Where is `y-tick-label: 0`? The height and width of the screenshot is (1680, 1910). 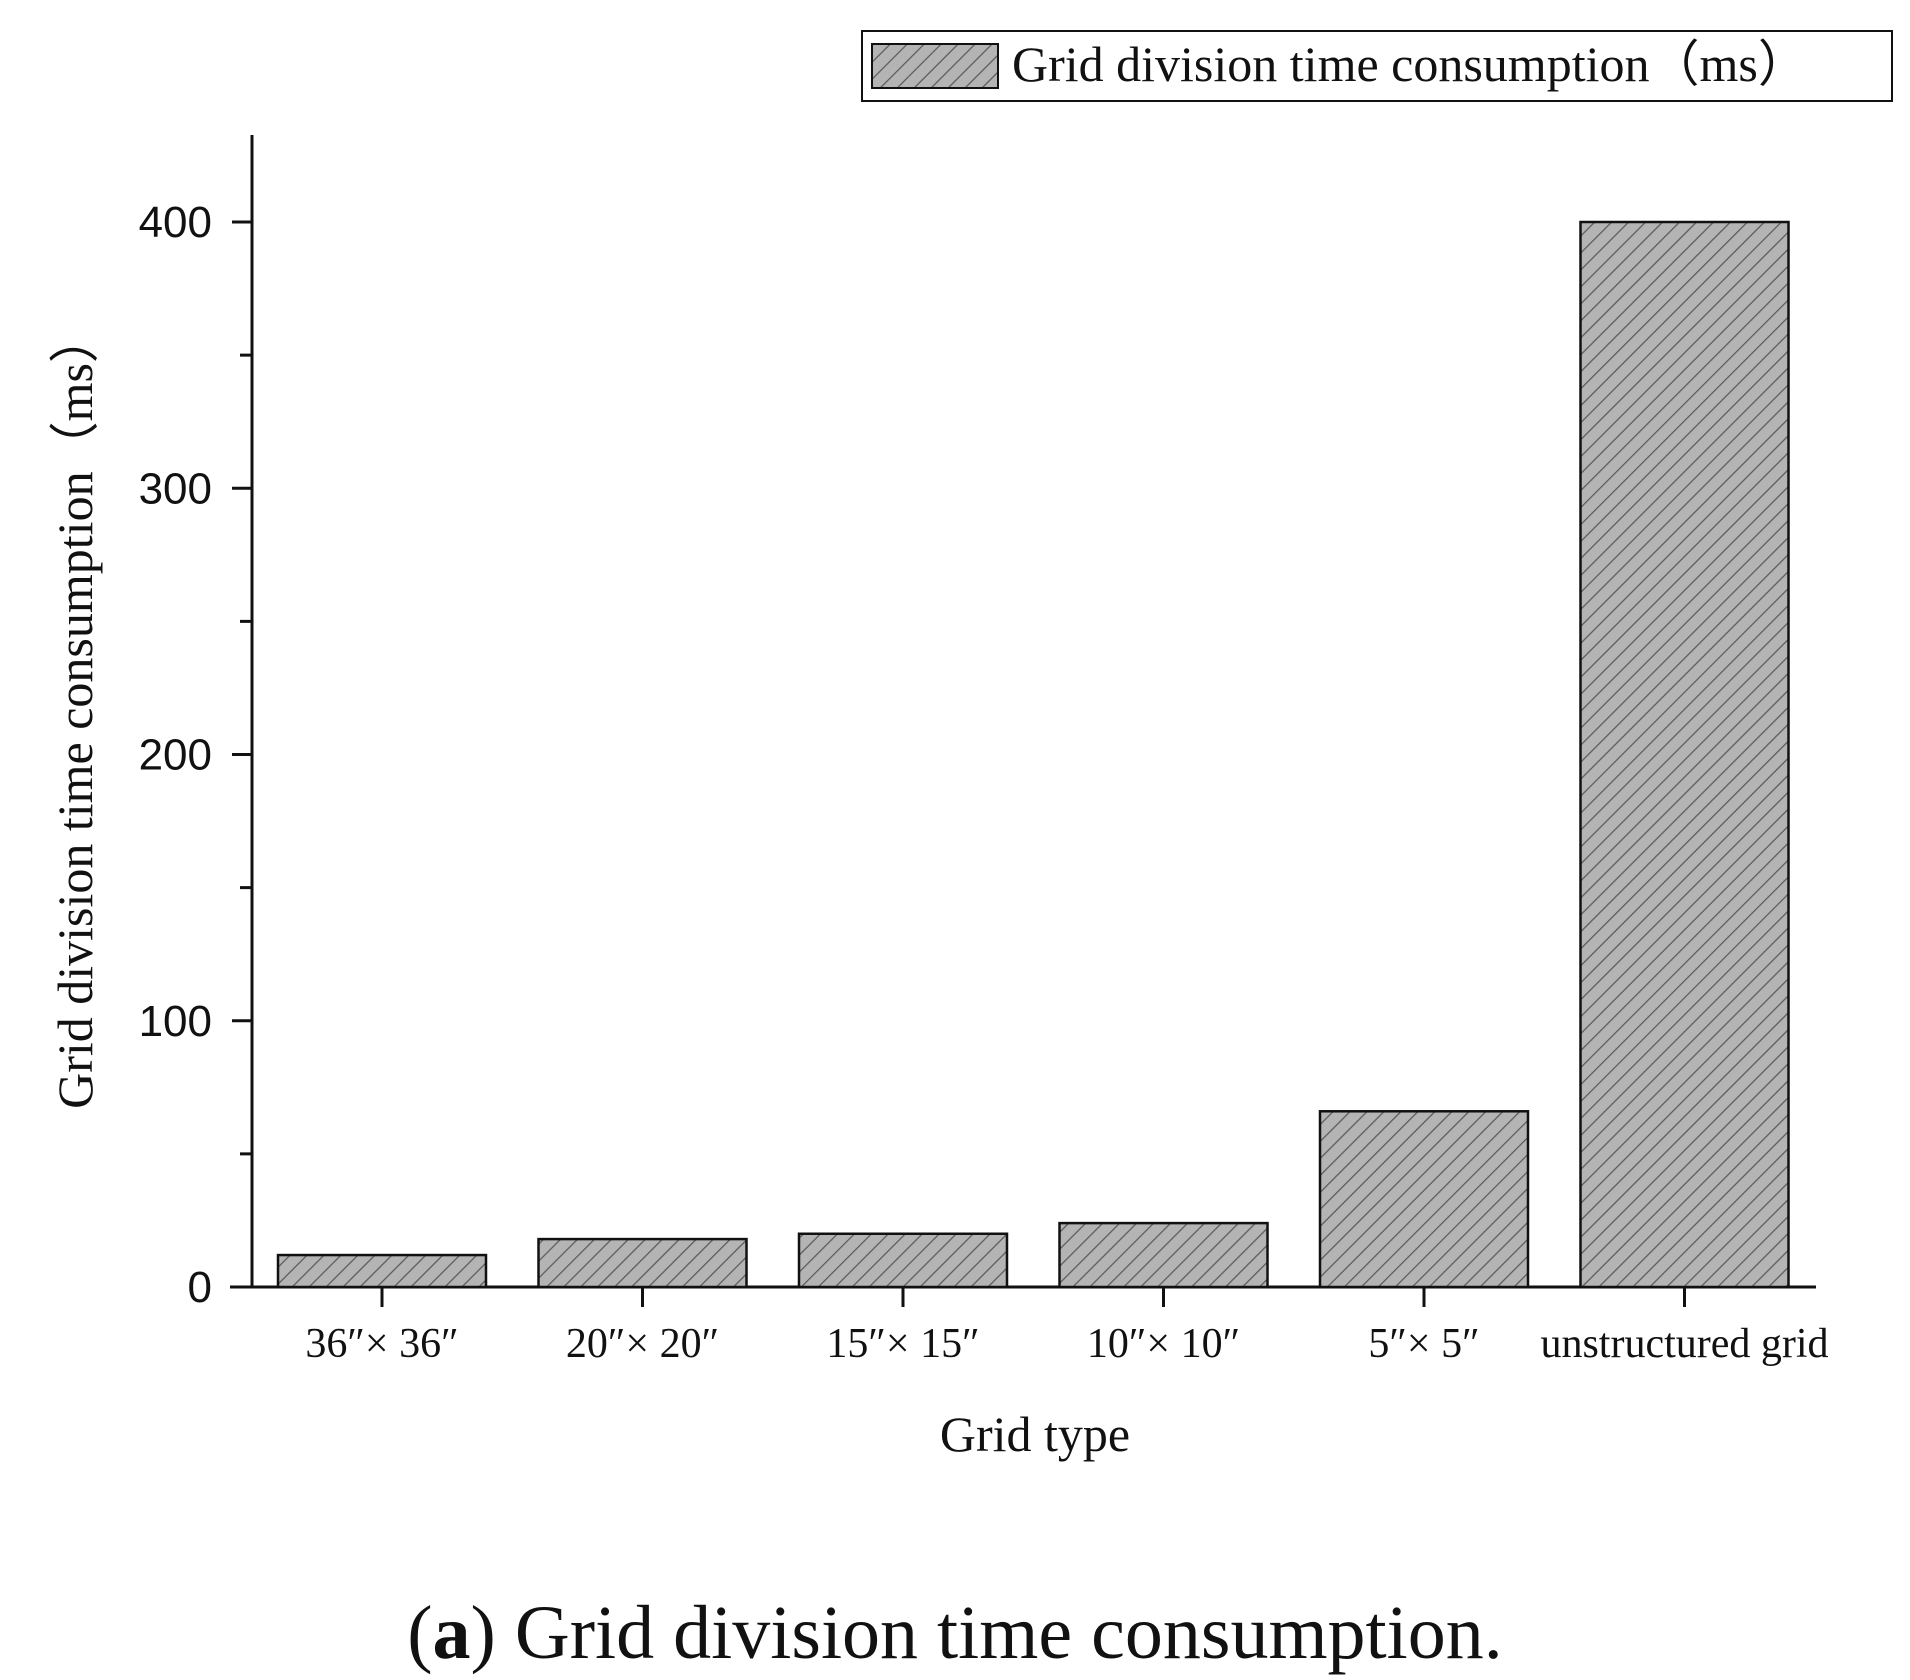 y-tick-label: 0 is located at coordinates (200, 1287).